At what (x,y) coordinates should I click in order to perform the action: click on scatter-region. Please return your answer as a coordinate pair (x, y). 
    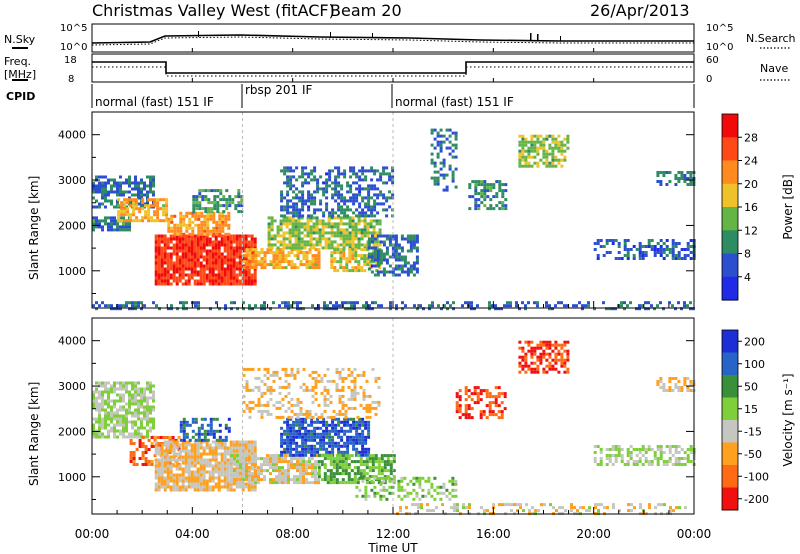
    Looking at the image, I should click on (325, 437).